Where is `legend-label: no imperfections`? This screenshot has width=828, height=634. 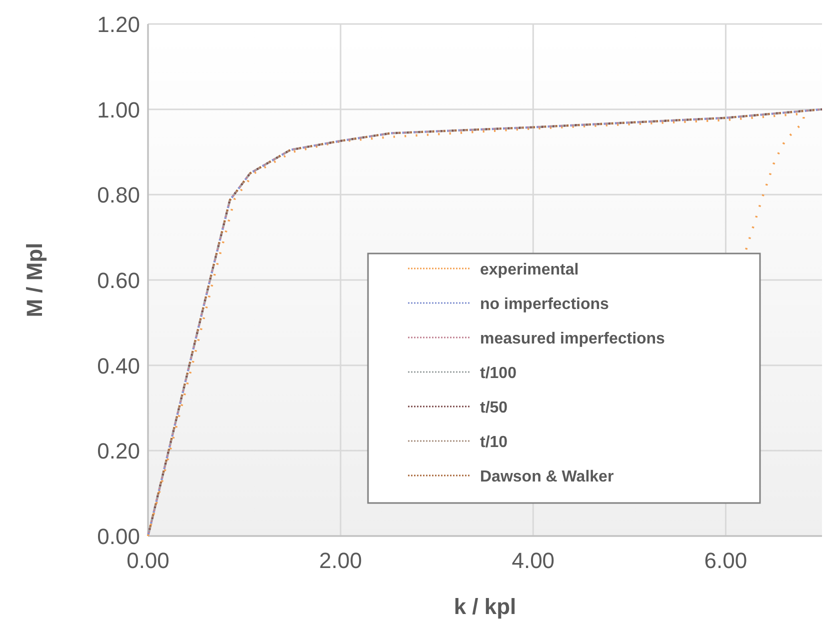 legend-label: no imperfections is located at coordinates (545, 304).